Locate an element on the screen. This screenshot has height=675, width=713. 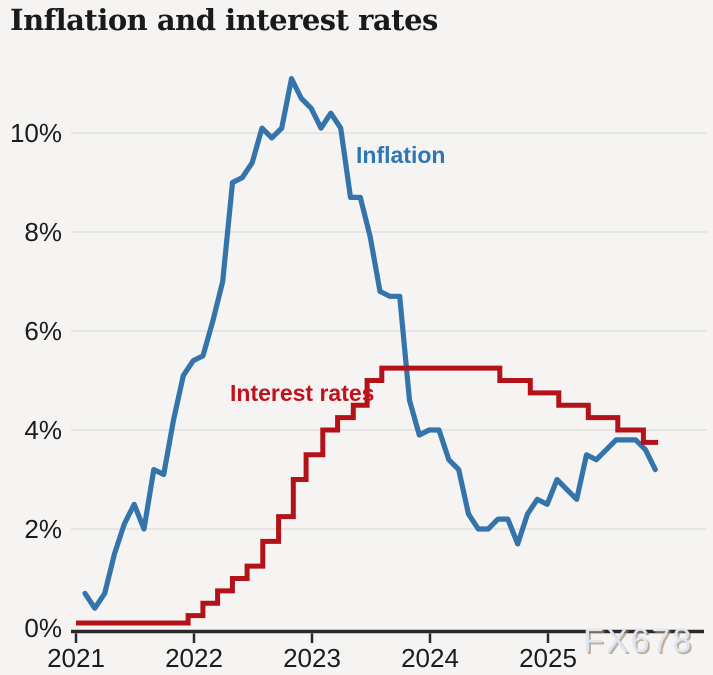
interest-rates-series-label: Interest rates is located at coordinates (302, 393).